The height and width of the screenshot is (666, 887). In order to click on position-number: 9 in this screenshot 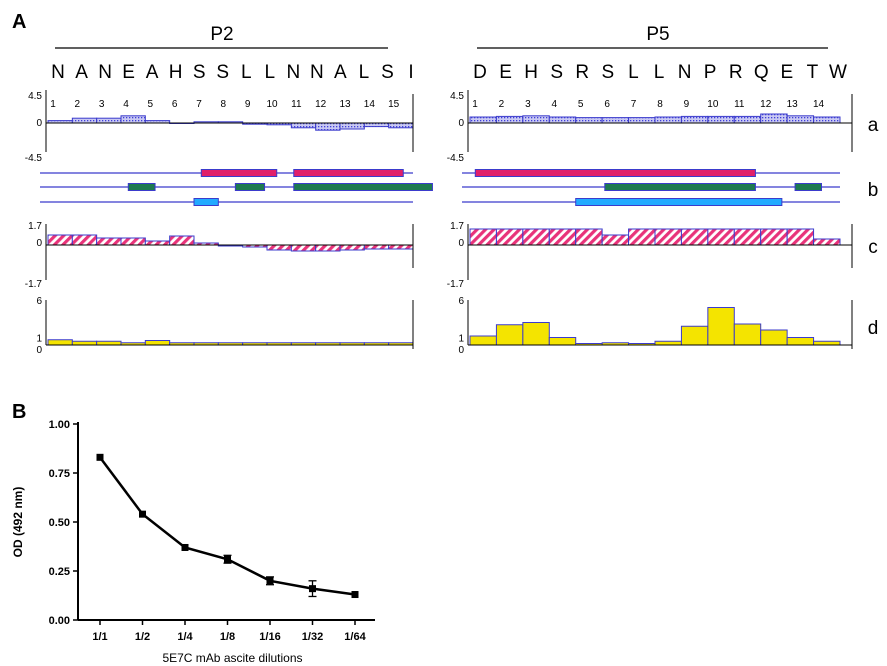, I will do `click(687, 104)`.